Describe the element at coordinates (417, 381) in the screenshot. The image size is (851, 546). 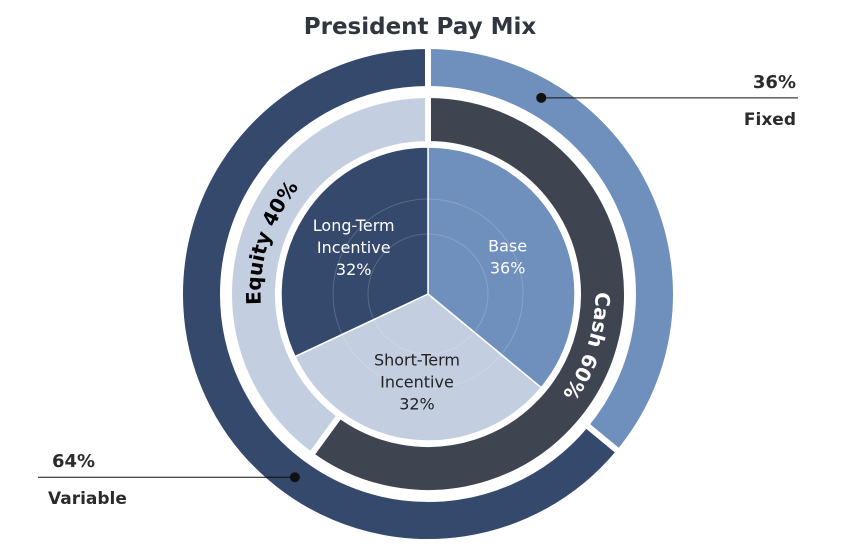
I see `inner-label-short-term-incentive-line-2: Incentive` at that location.